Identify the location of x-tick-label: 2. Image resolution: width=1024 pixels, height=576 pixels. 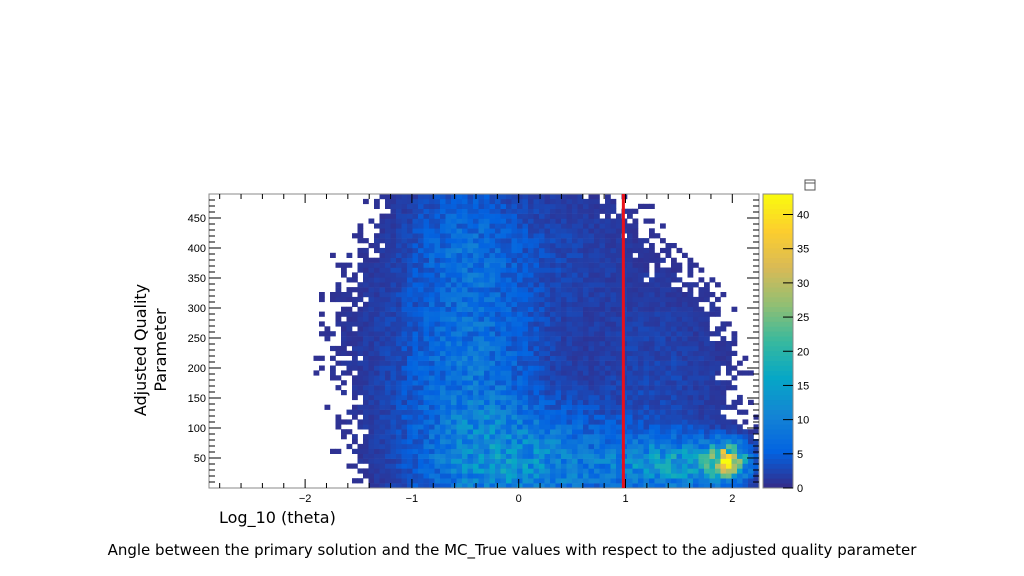
(732, 499).